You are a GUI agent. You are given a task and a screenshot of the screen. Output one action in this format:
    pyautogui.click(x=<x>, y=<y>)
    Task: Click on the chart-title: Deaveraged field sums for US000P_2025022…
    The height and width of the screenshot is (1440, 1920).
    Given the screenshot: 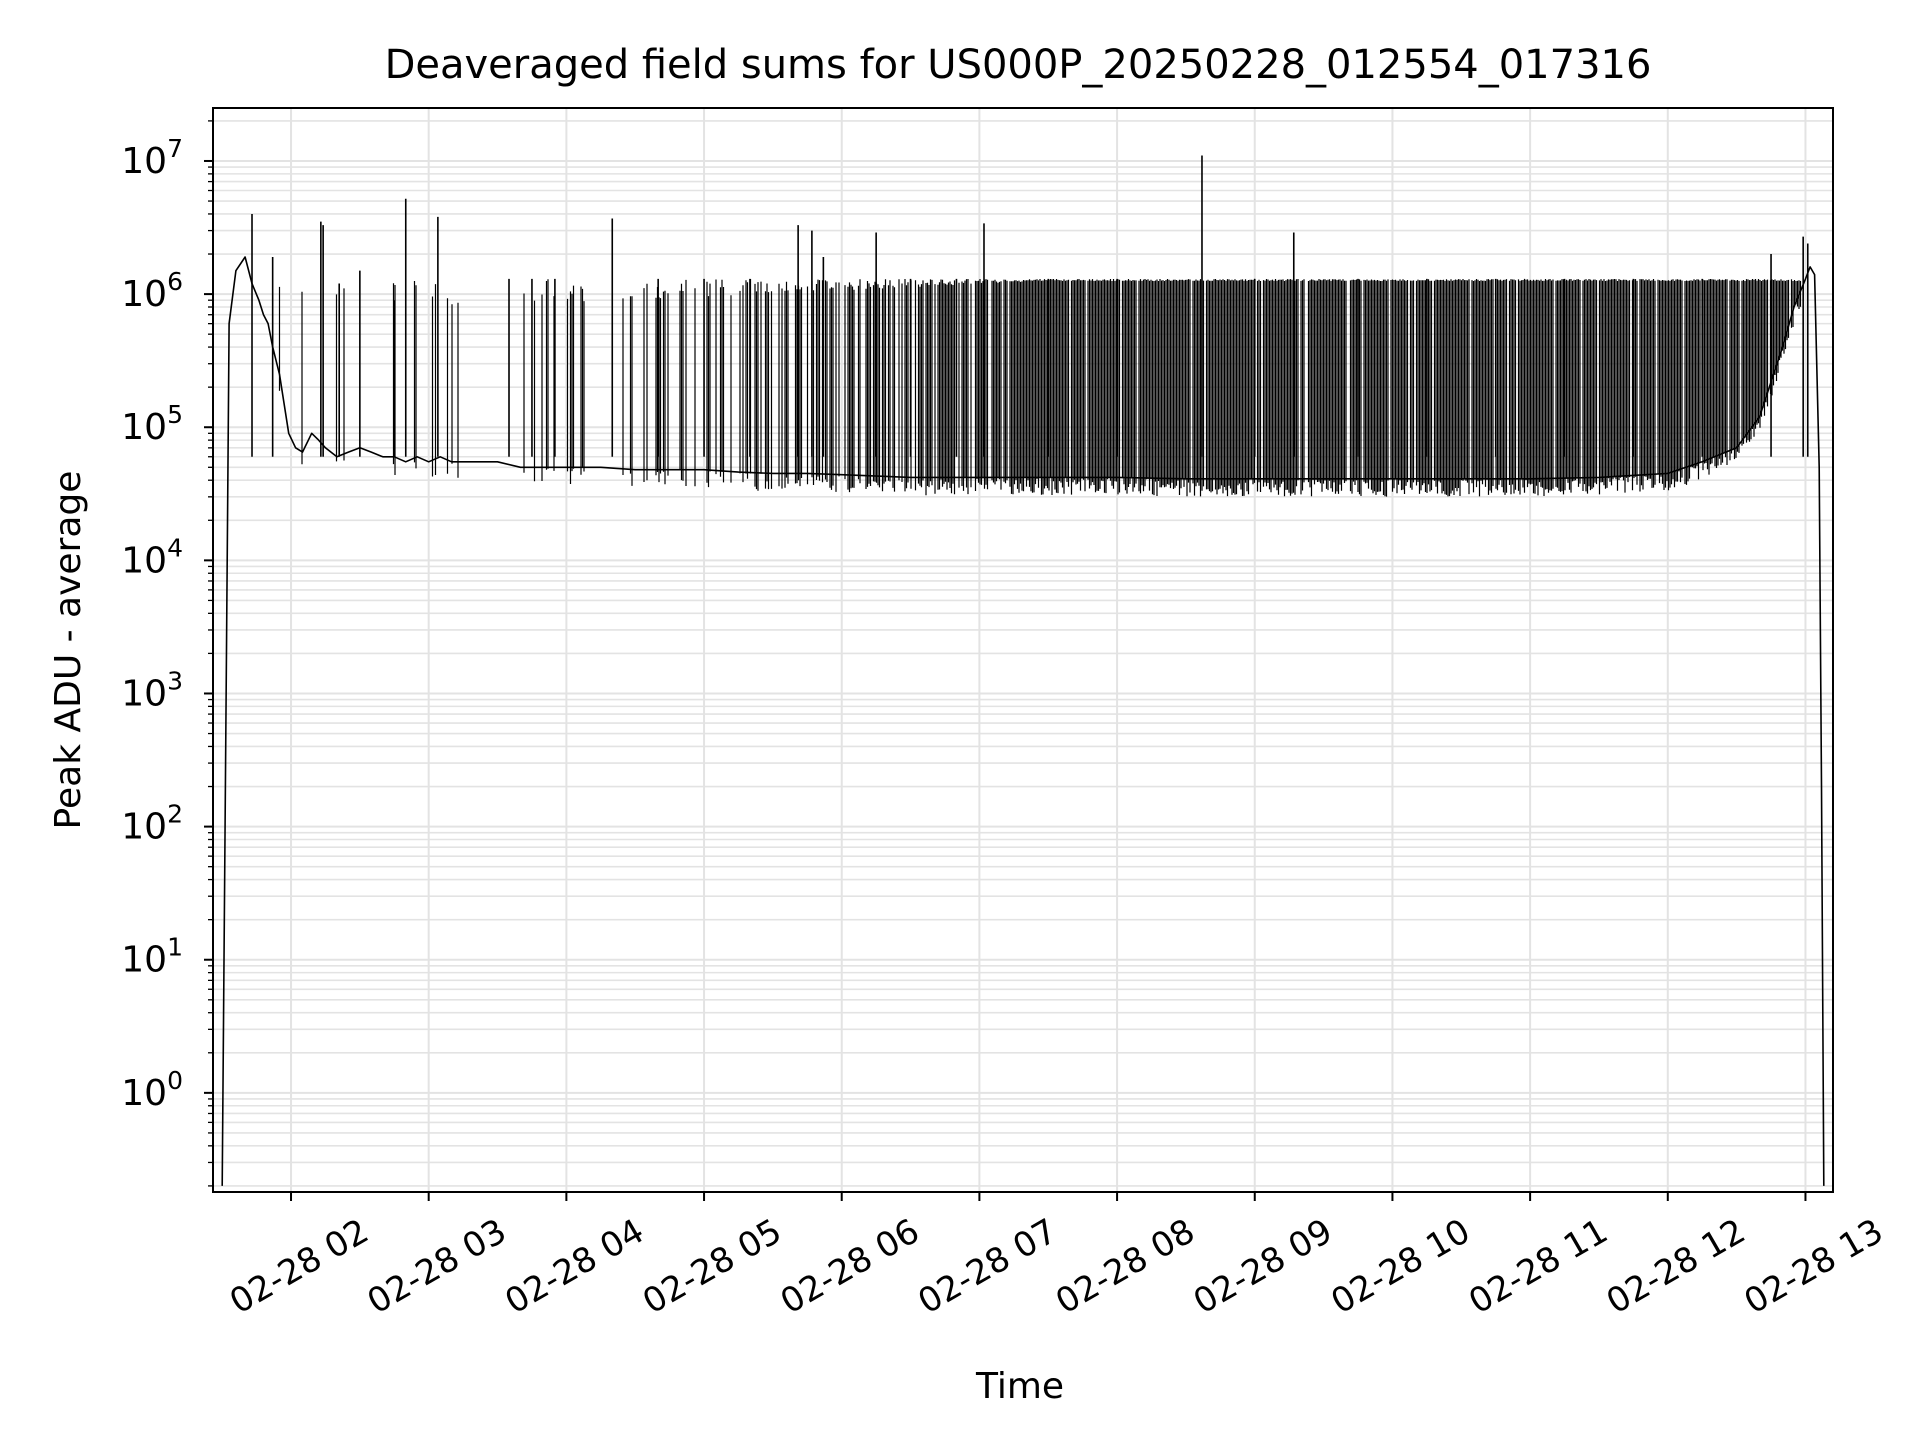 What is the action you would take?
    pyautogui.click(x=1018, y=65)
    